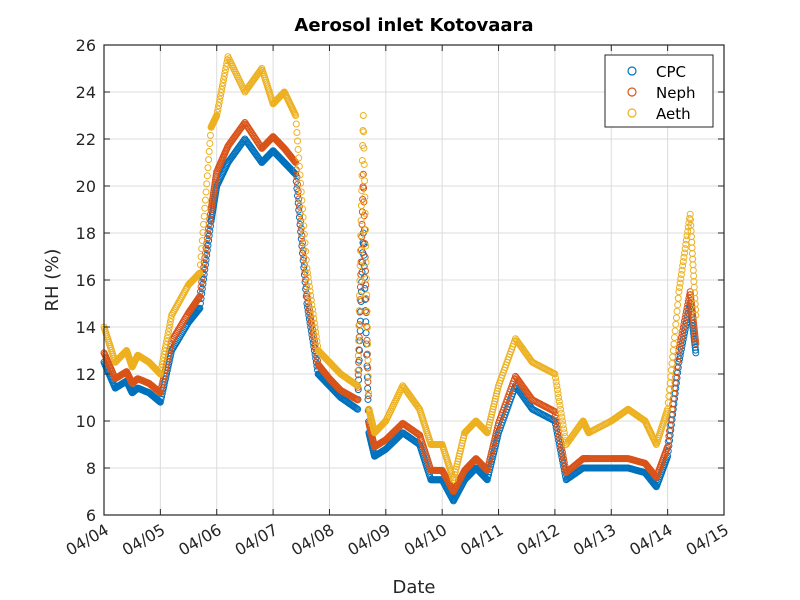  What do you see at coordinates (86, 374) in the screenshot?
I see `y-tick-label: 12` at bounding box center [86, 374].